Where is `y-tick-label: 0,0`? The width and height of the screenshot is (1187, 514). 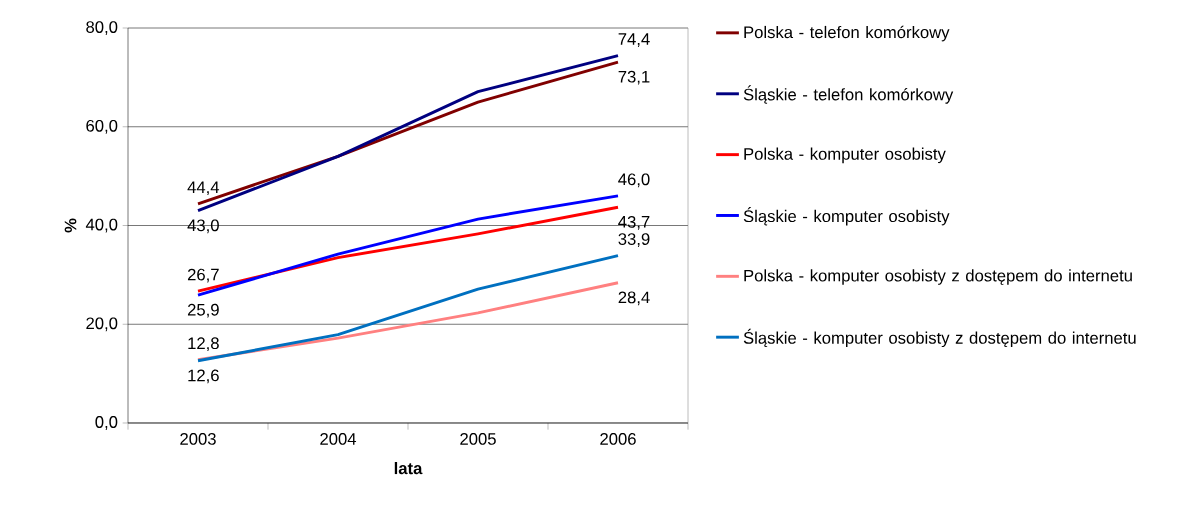
y-tick-label: 0,0 is located at coordinates (106, 423).